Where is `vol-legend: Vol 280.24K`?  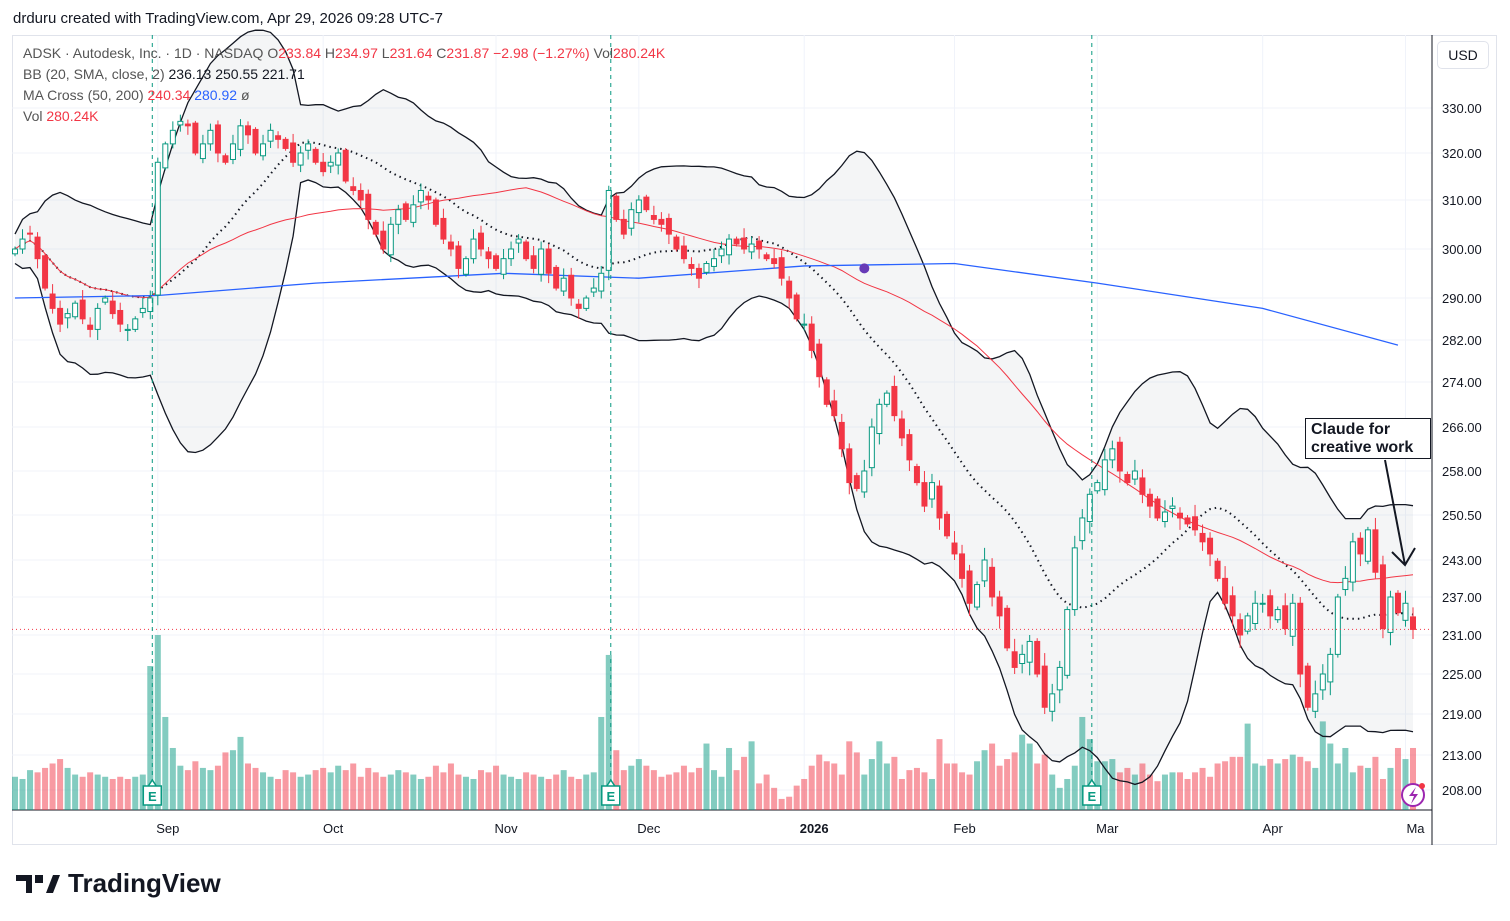
vol-legend: Vol 280.24K is located at coordinates (61, 116).